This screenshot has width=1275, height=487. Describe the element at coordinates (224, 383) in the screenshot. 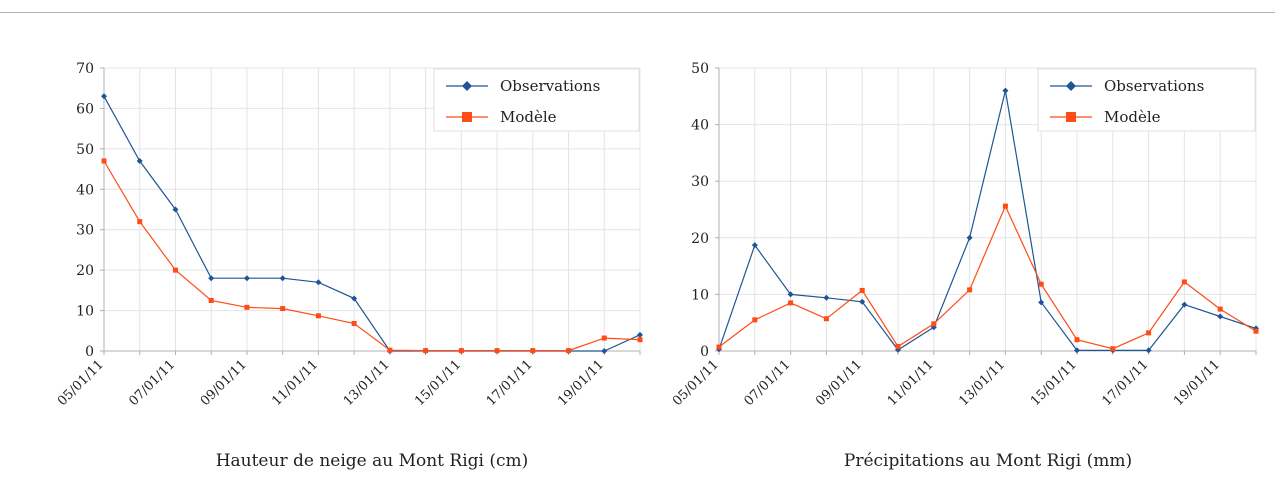

I see `chart1-x-tick-label: 09/01/11` at that location.